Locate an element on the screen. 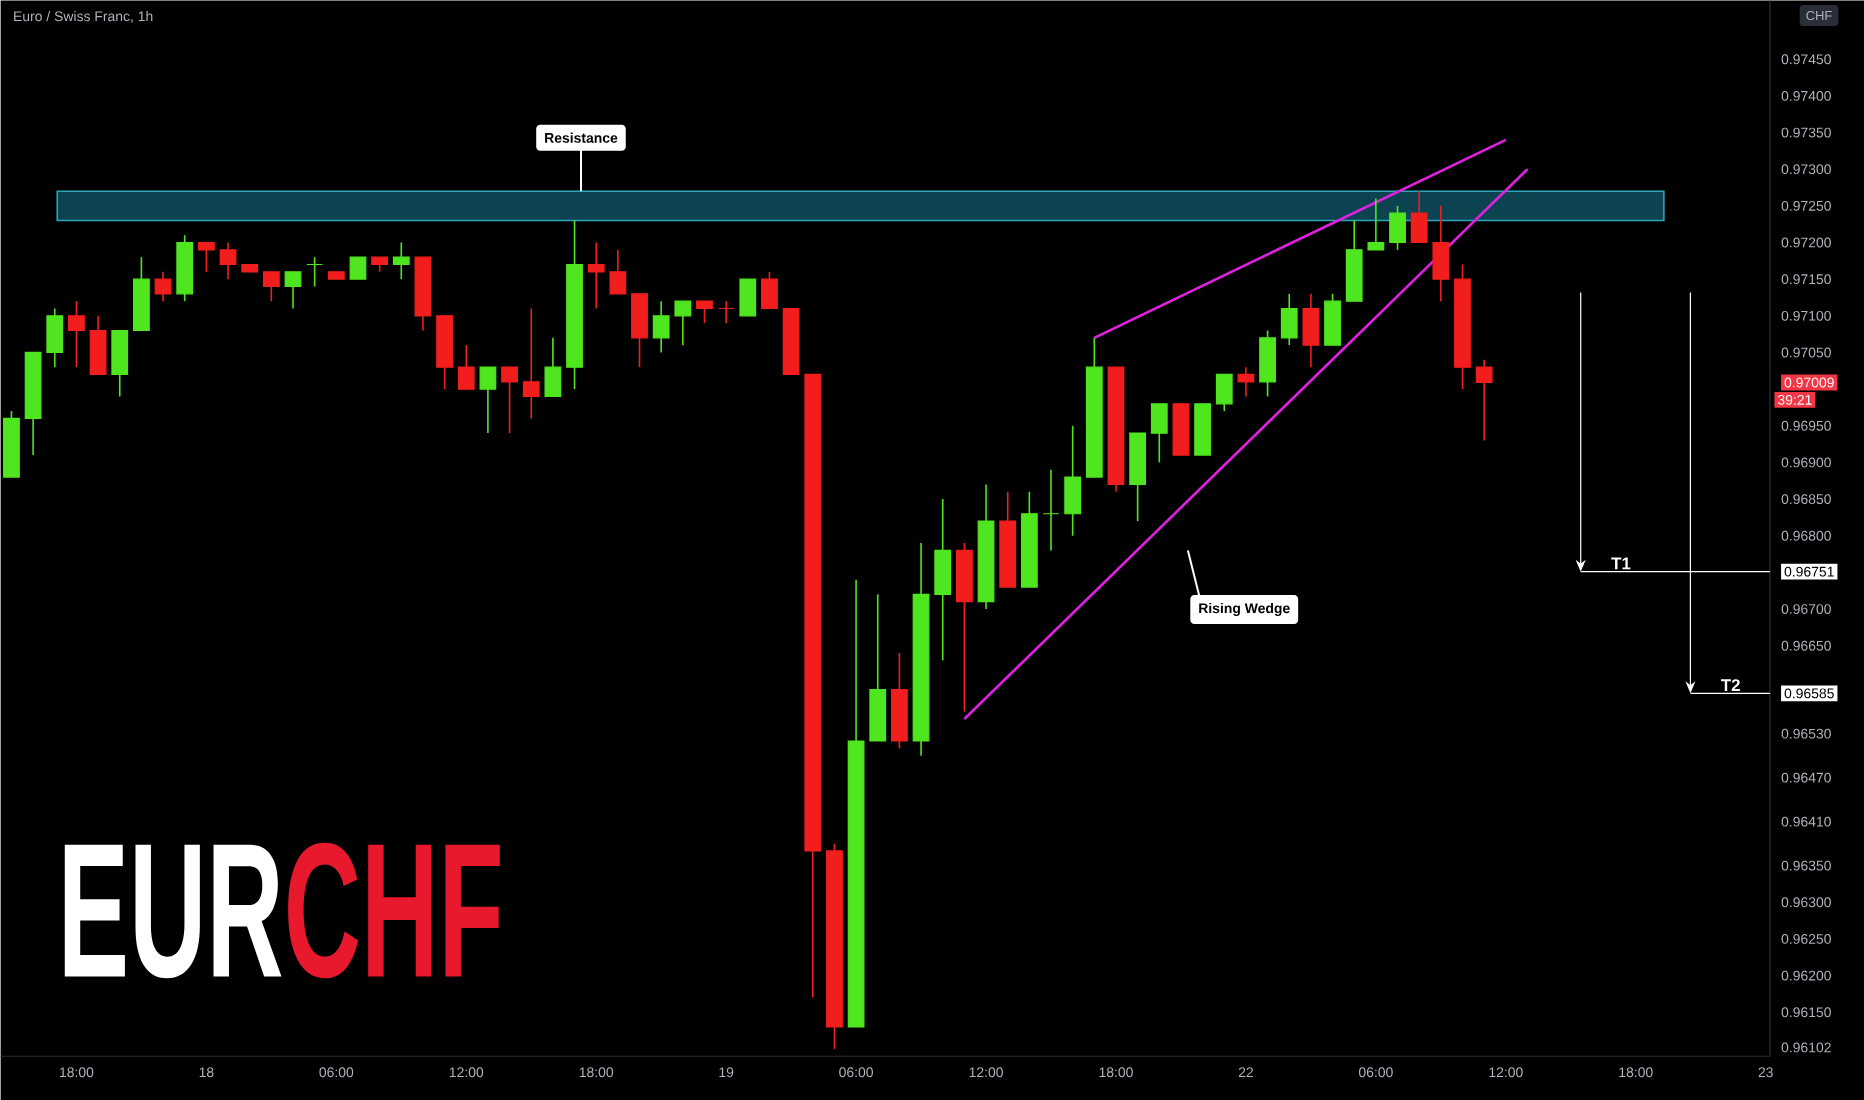 The image size is (1864, 1100). ref-line-label: T1 is located at coordinates (1621, 563).